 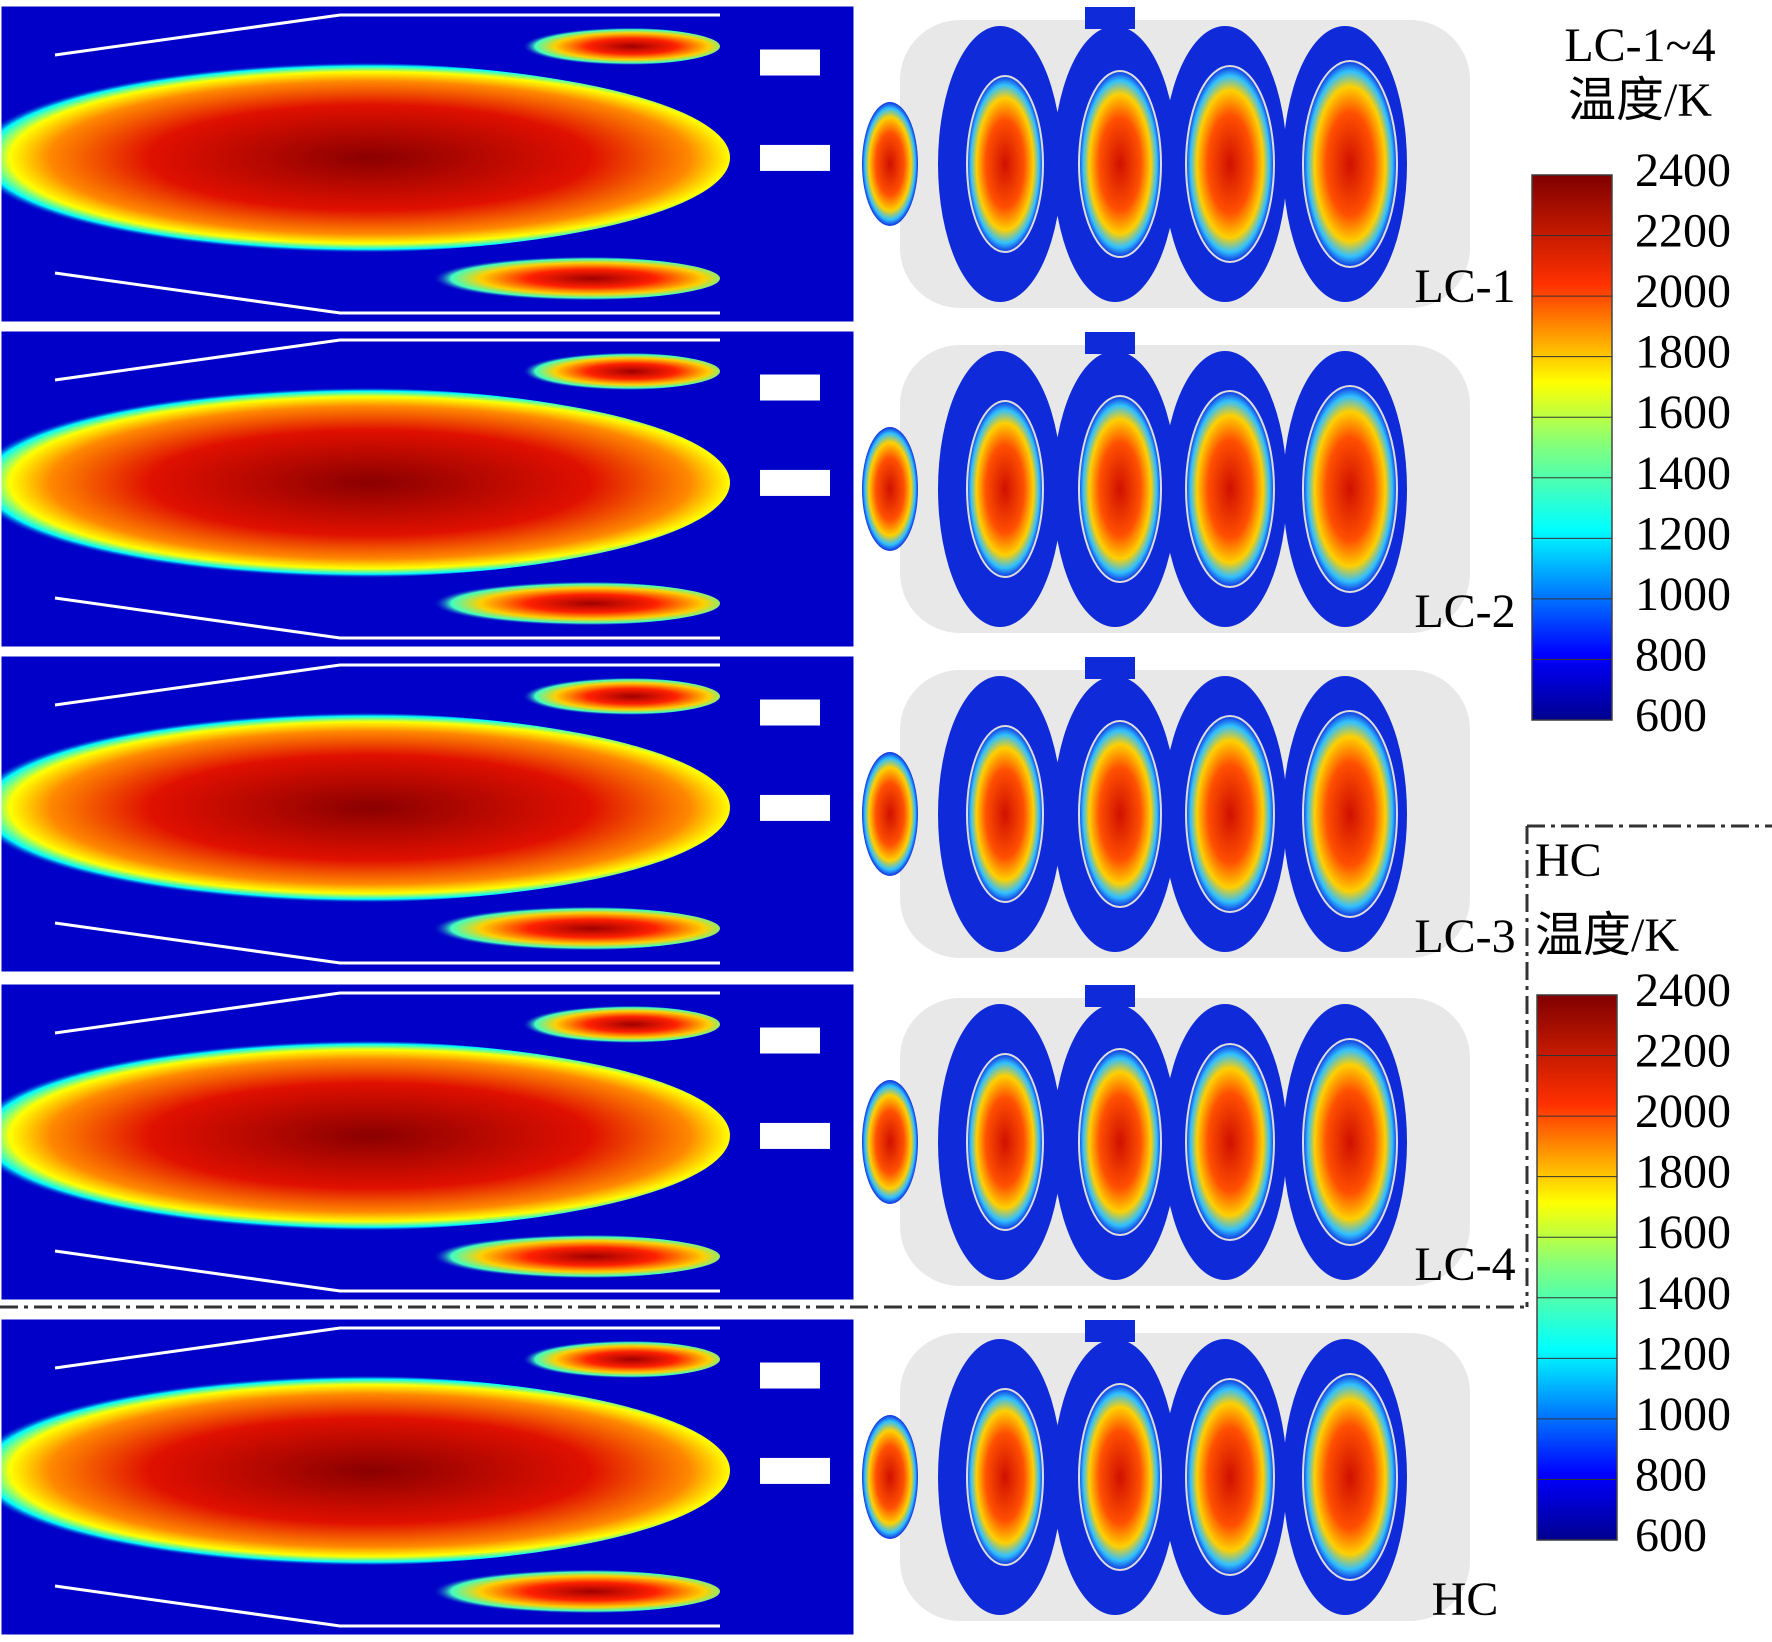 What do you see at coordinates (1639, 45) in the screenshot?
I see `legend-title: LC-1~4` at bounding box center [1639, 45].